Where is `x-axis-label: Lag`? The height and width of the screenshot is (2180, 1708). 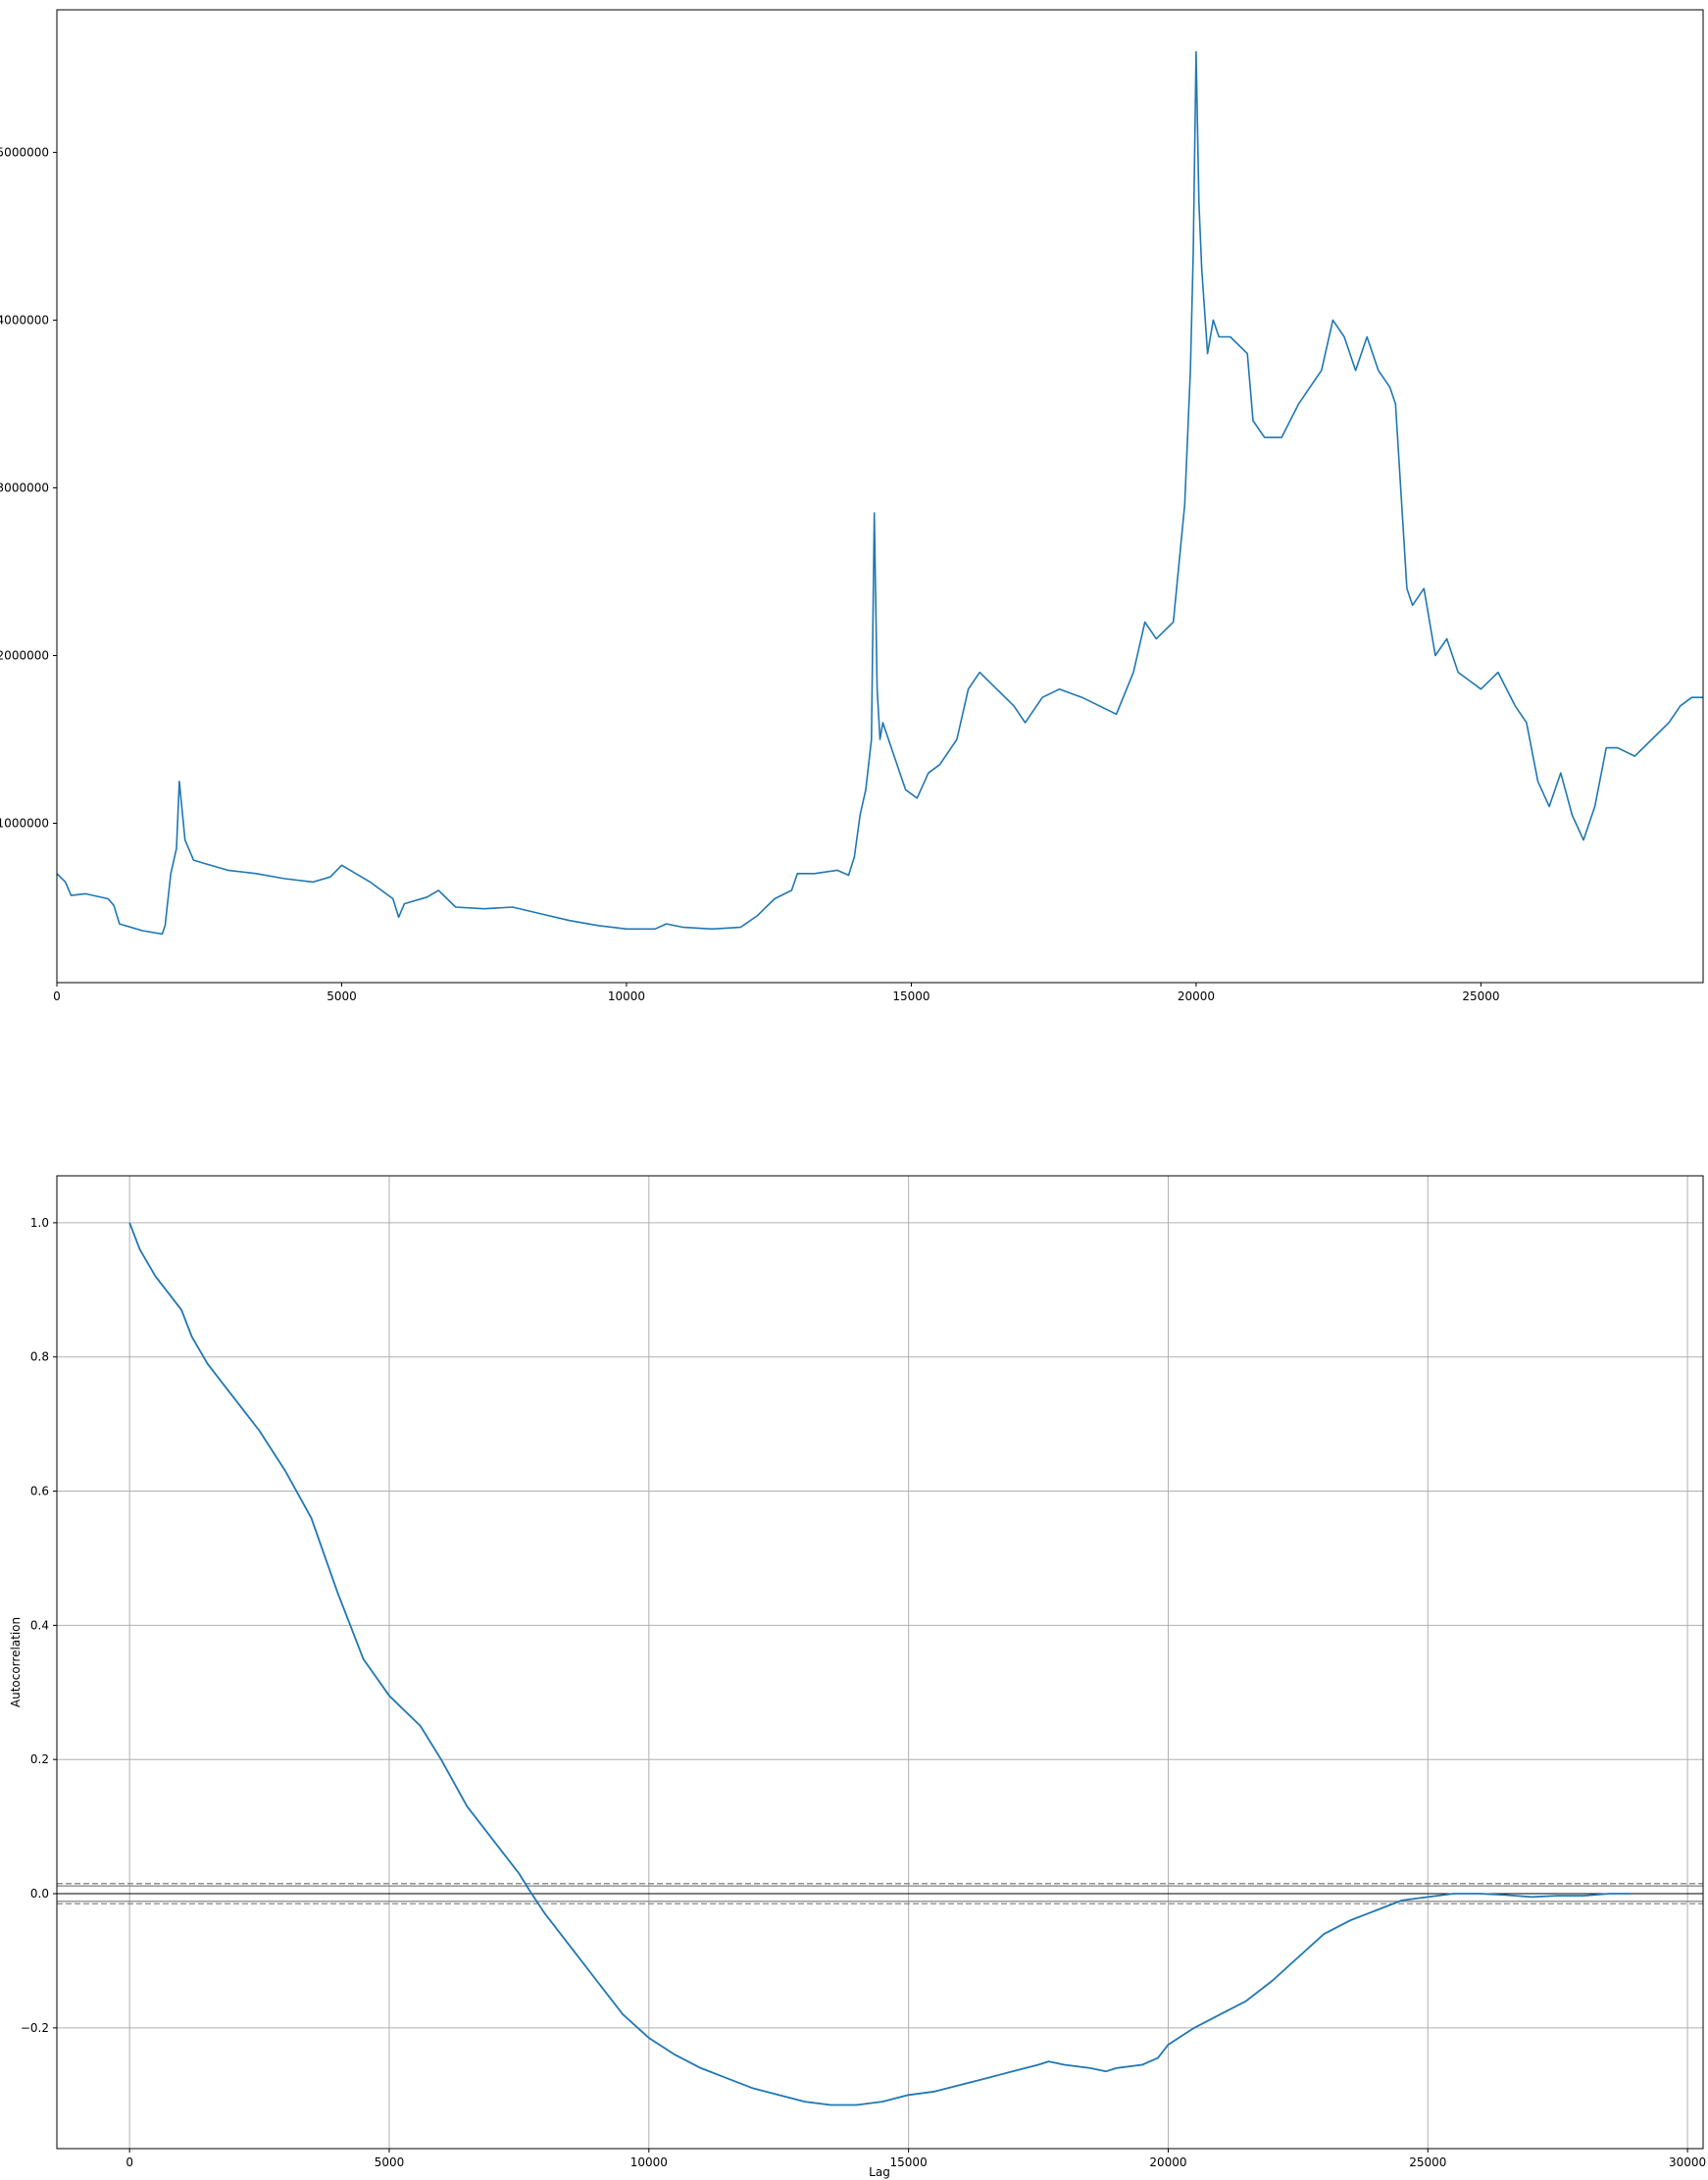 x-axis-label: Lag is located at coordinates (879, 2172).